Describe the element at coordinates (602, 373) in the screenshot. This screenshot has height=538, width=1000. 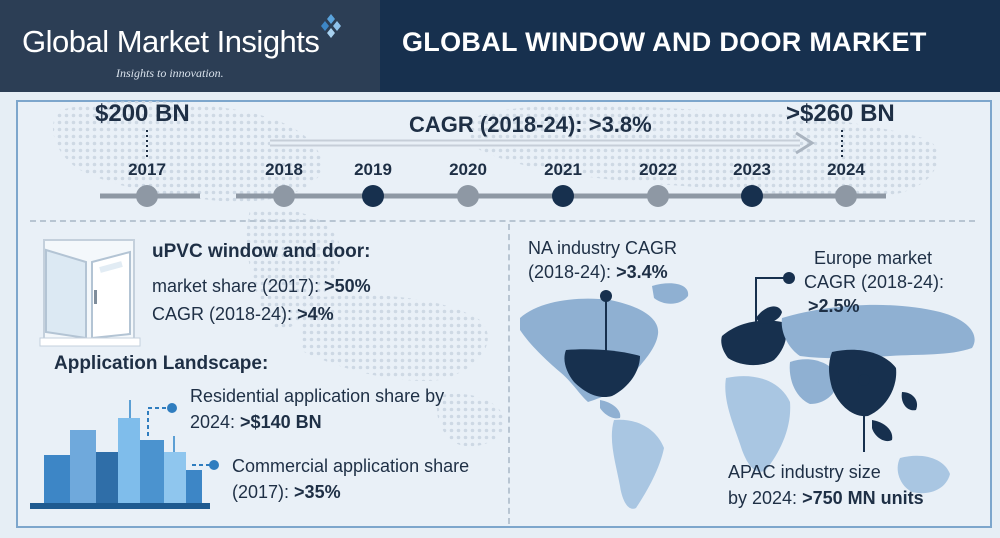
I see `usa-highlight` at that location.